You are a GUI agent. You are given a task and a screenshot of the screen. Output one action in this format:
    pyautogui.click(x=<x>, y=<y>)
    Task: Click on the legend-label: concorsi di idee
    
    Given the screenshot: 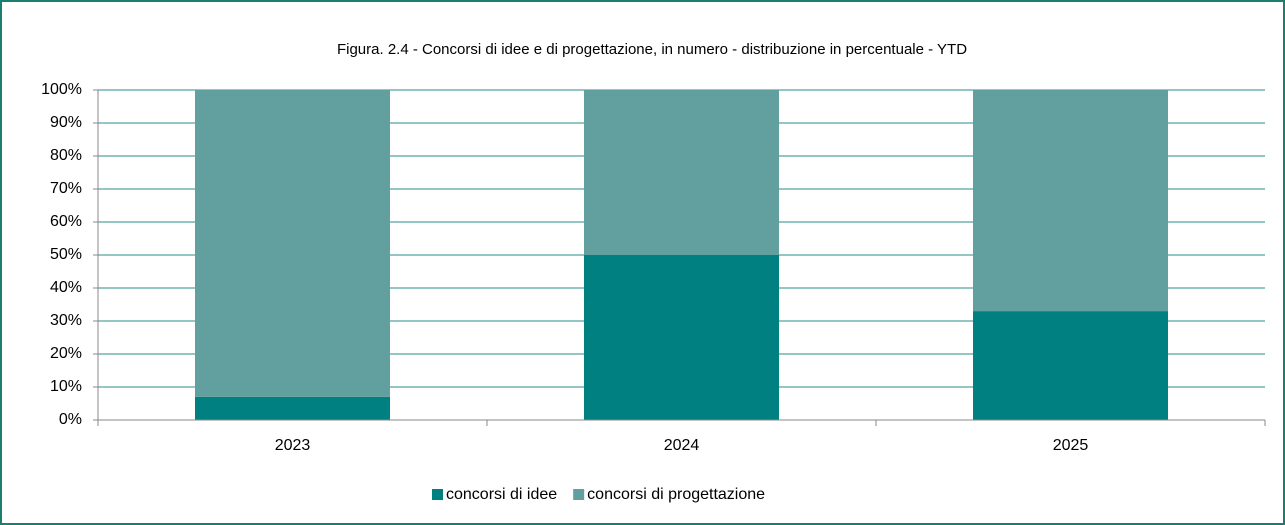 What is the action you would take?
    pyautogui.click(x=501, y=494)
    